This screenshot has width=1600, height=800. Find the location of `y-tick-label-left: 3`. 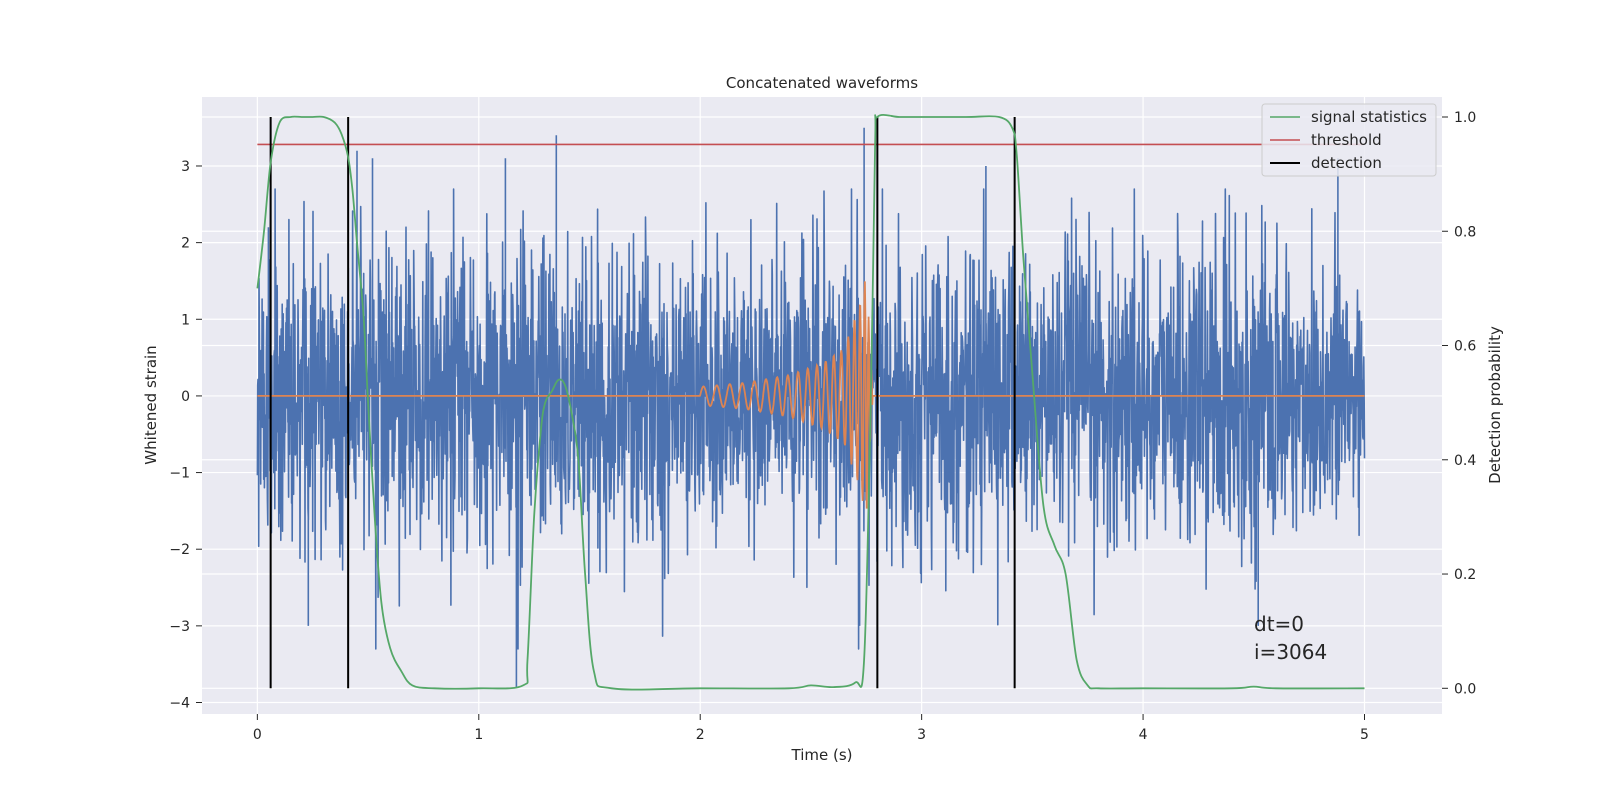

y-tick-label-left: 3 is located at coordinates (185, 167).